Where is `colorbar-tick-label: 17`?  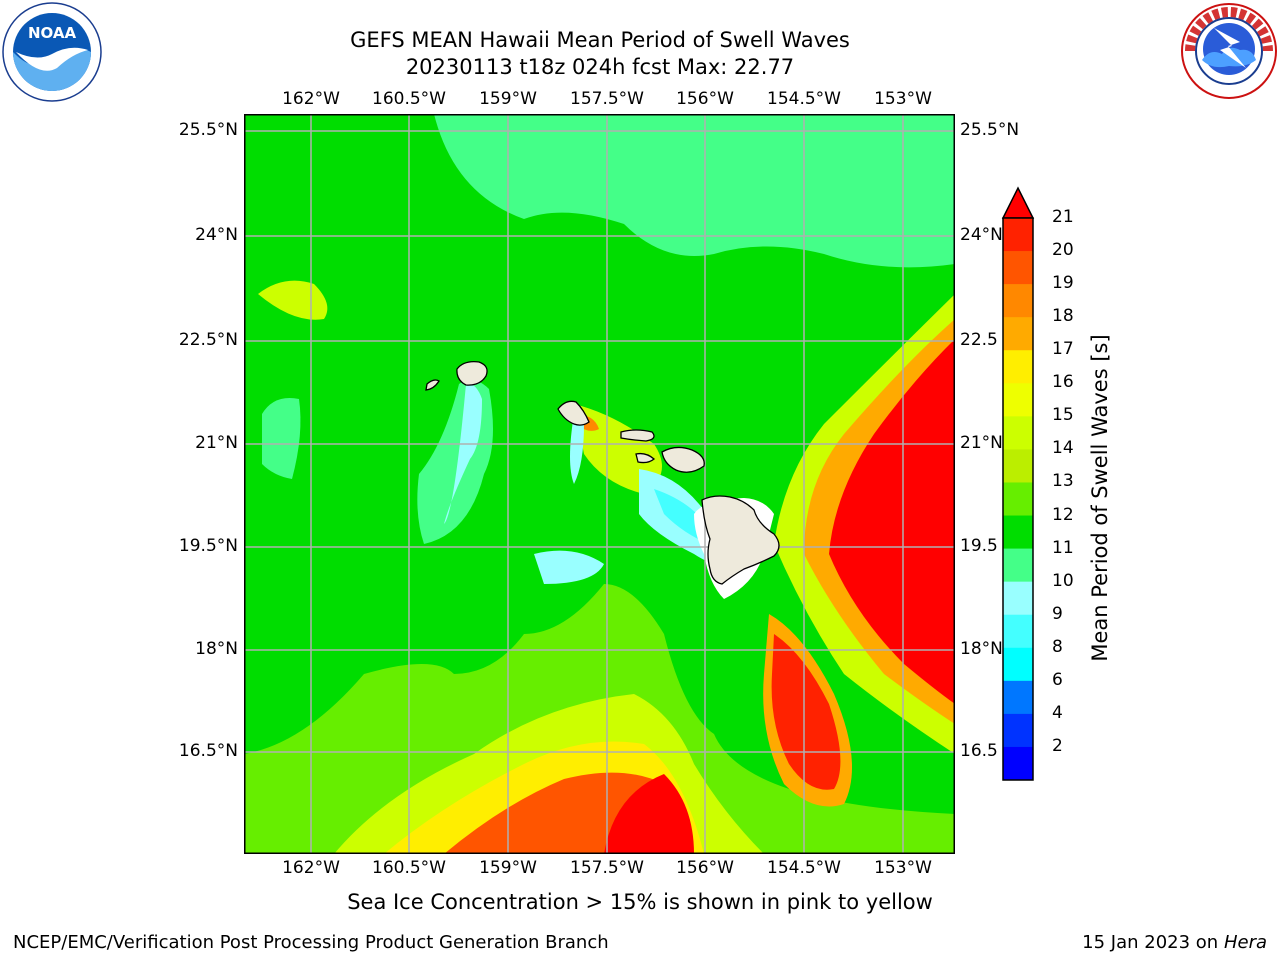 colorbar-tick-label: 17 is located at coordinates (1063, 349).